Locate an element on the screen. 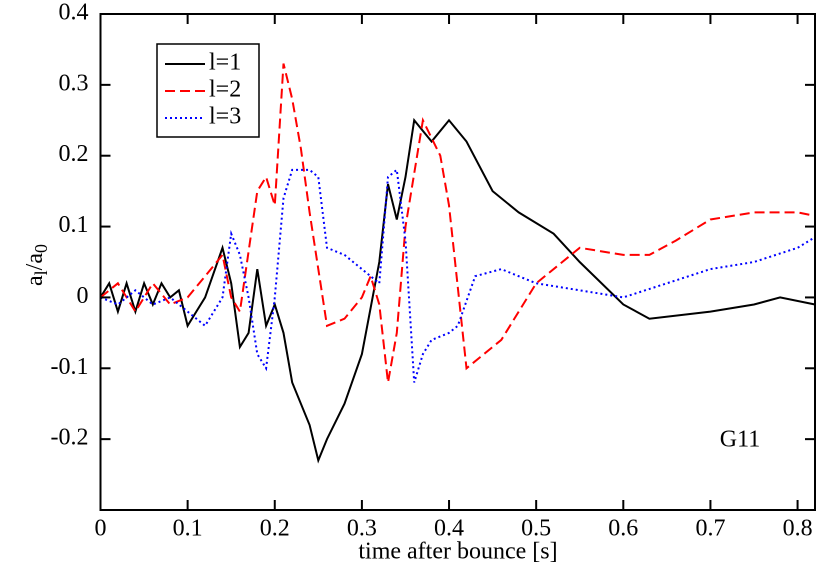 The width and height of the screenshot is (830, 574). y-tick-label: 0 is located at coordinates (83, 296).